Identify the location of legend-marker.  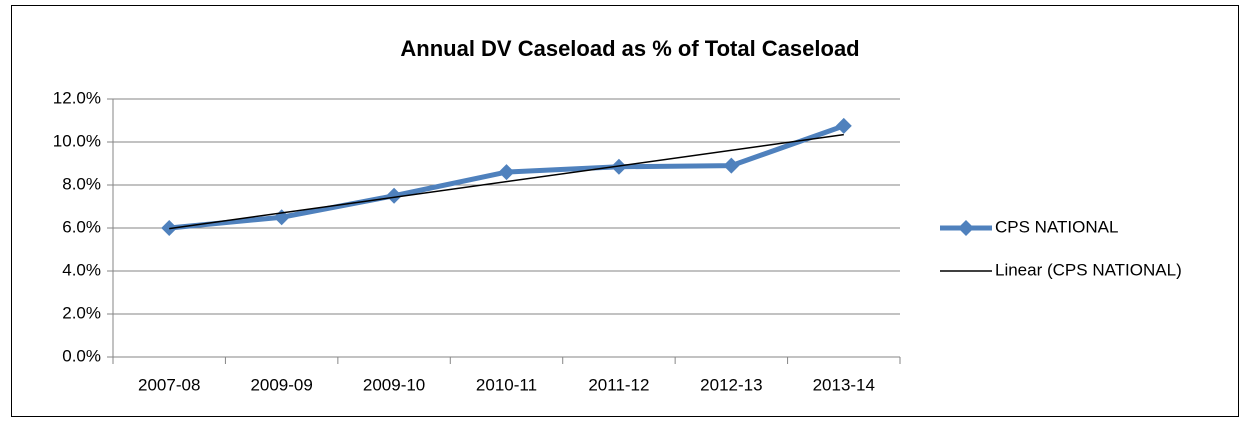
(966, 228).